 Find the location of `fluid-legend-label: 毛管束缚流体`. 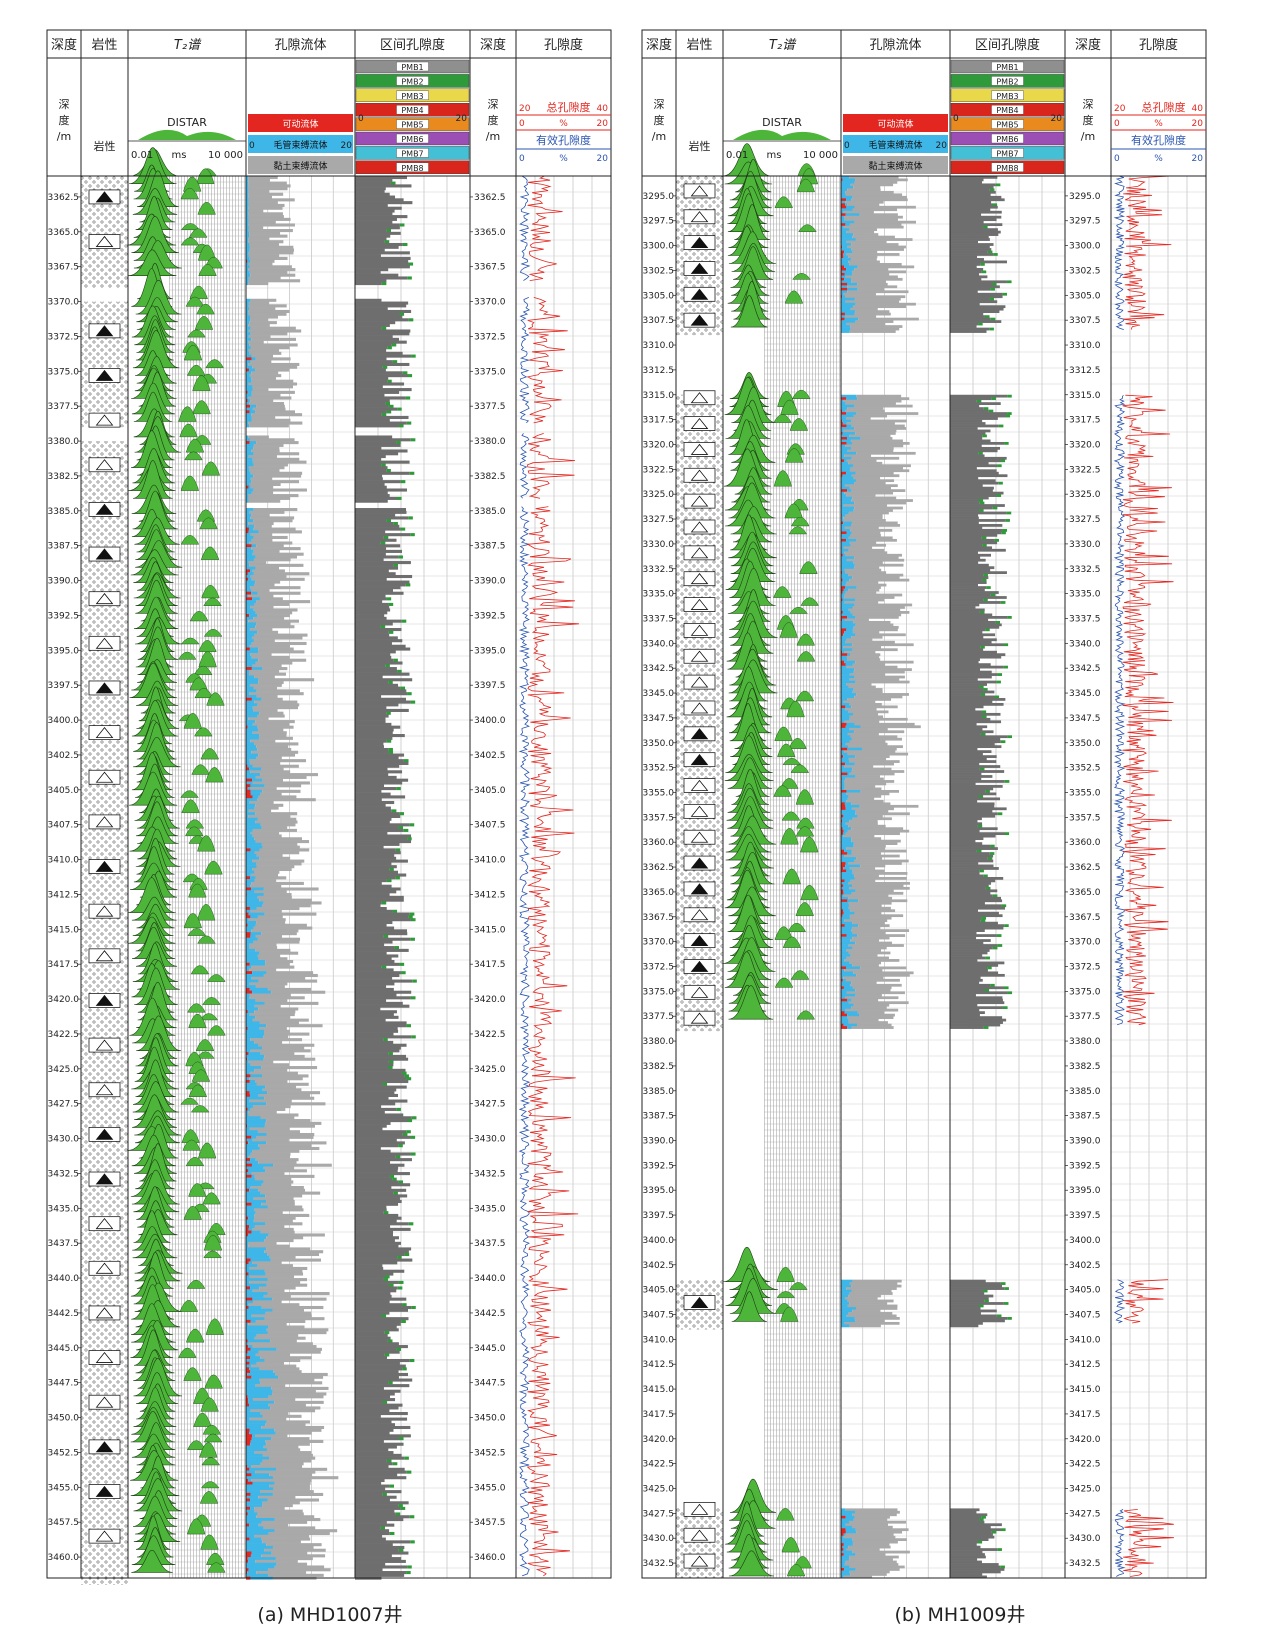

fluid-legend-label: 毛管束缚流体 is located at coordinates (895, 145).